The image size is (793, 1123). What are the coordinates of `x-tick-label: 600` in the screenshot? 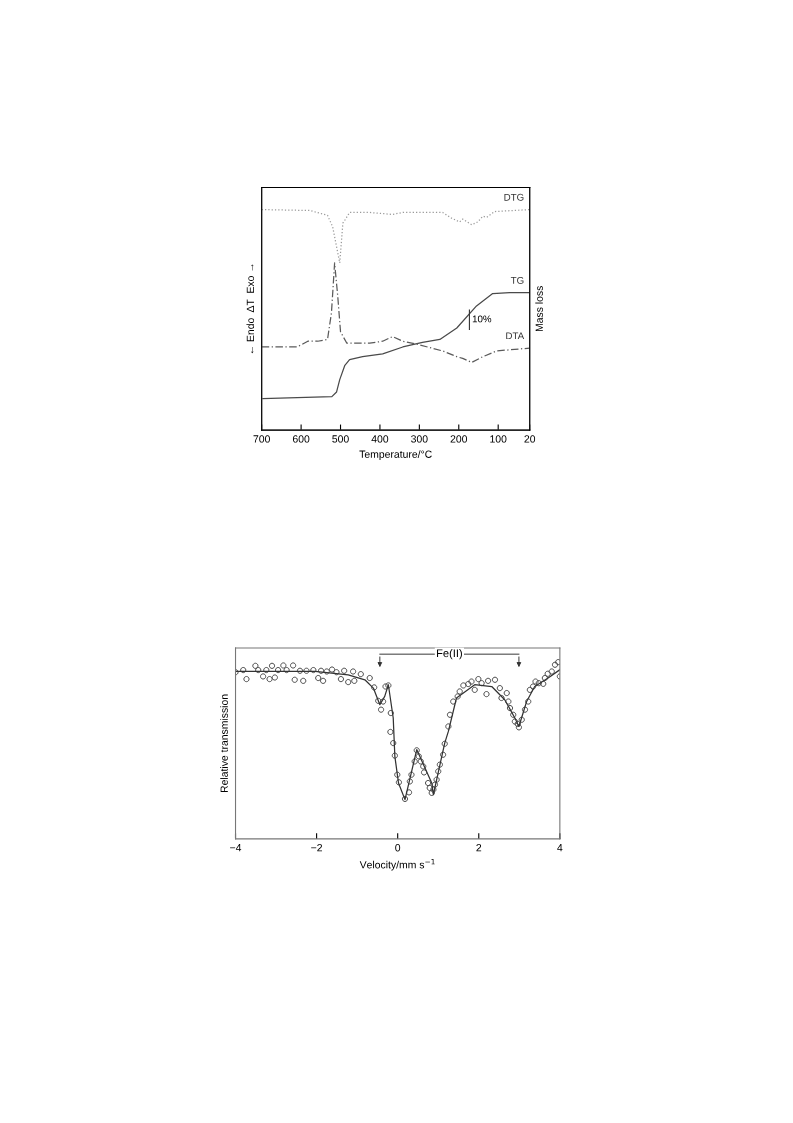 It's located at (301, 439).